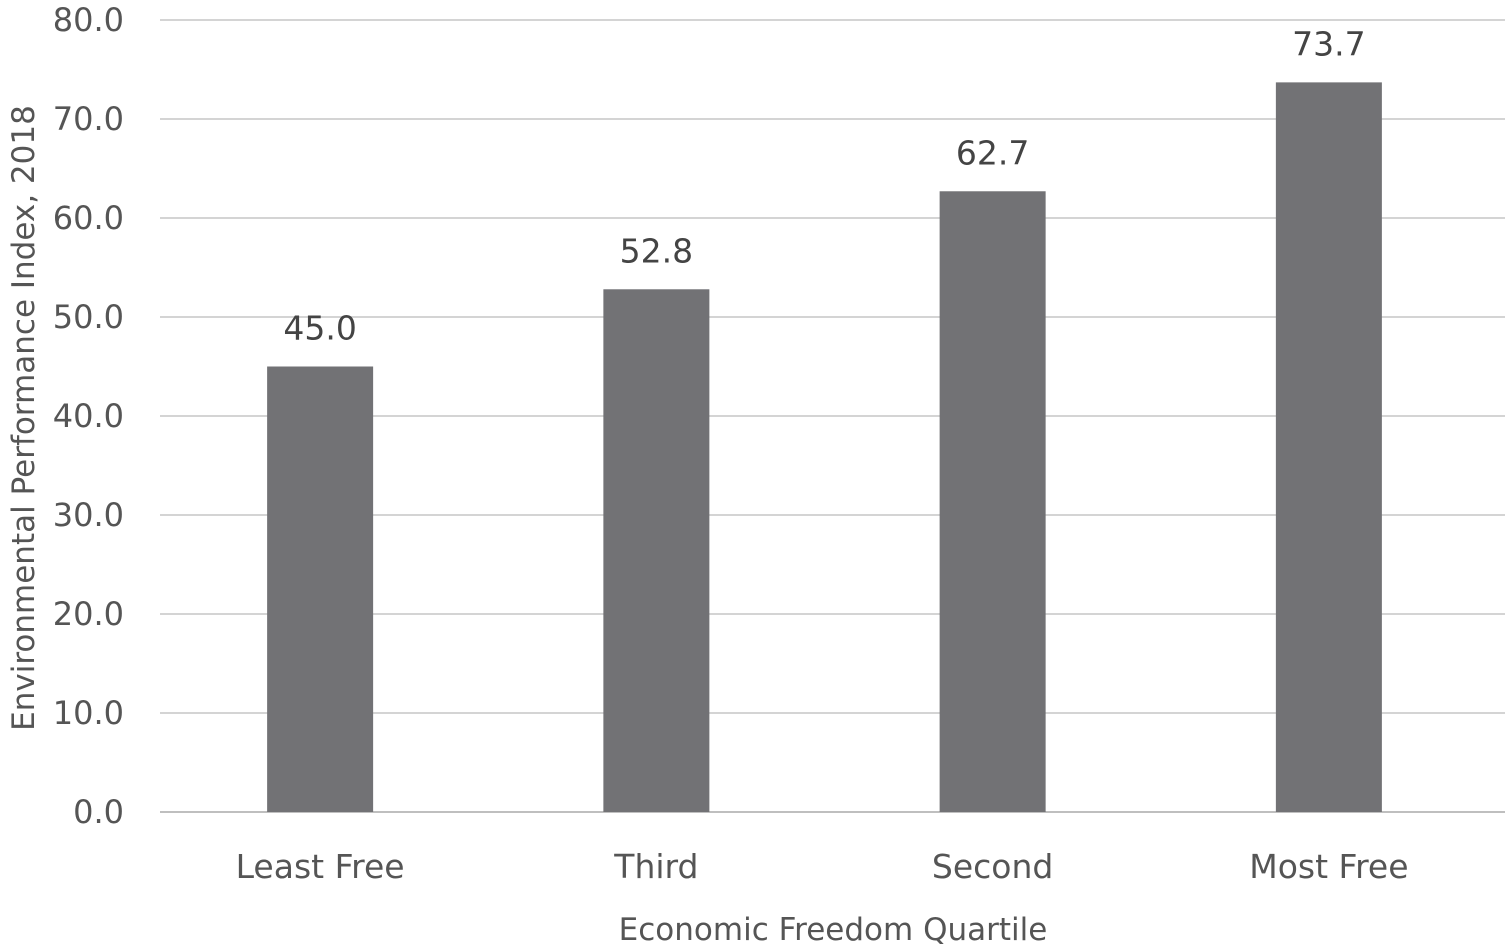 This screenshot has width=1505, height=951. What do you see at coordinates (88, 20) in the screenshot?
I see `y-tick-label: 80.0` at bounding box center [88, 20].